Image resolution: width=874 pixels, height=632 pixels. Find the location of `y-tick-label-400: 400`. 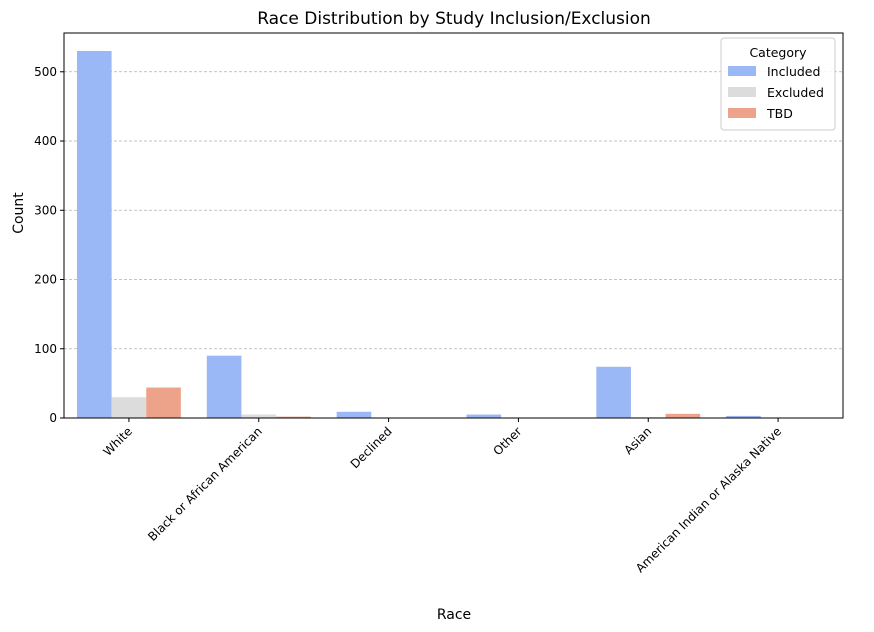

y-tick-label-400: 400 is located at coordinates (45, 141).